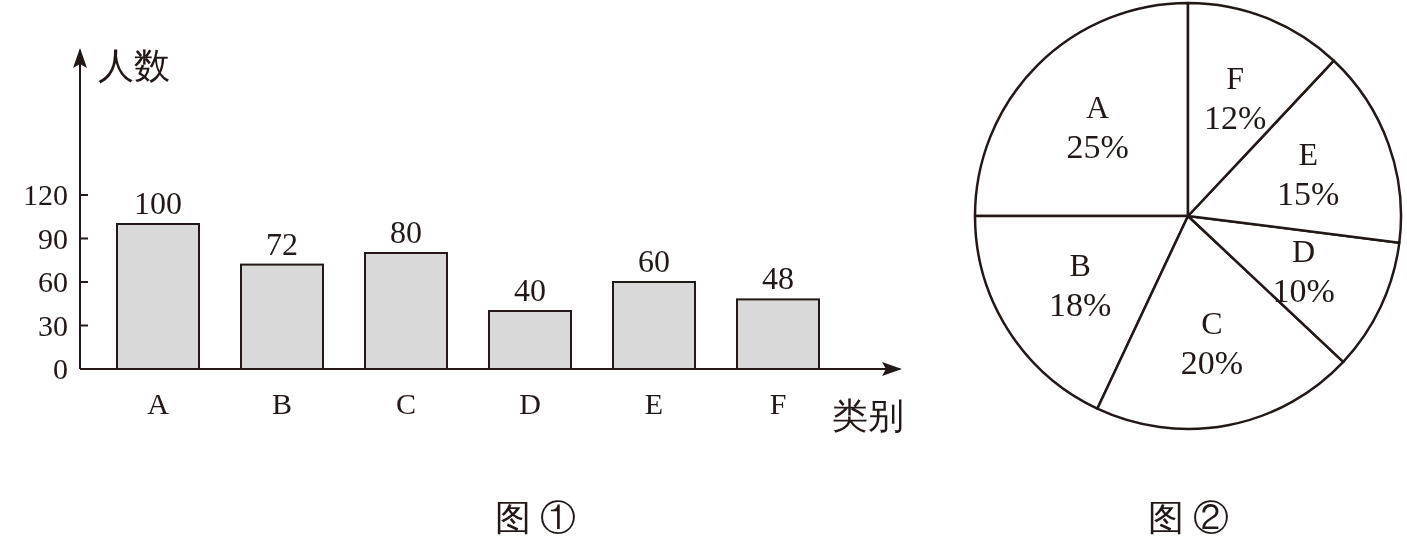 The width and height of the screenshot is (1407, 545). Describe the element at coordinates (134, 66) in the screenshot. I see `y-axis-title: 人数` at that location.